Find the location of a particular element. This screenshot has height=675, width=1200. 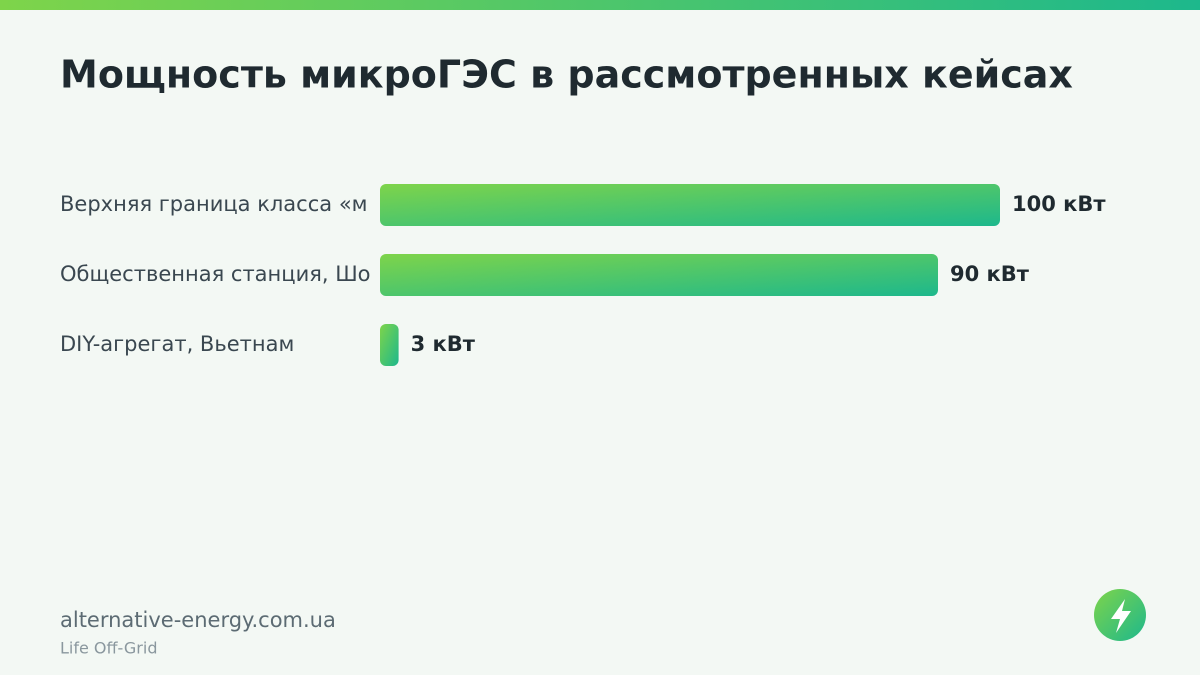

logo-bolt is located at coordinates (1121, 616).